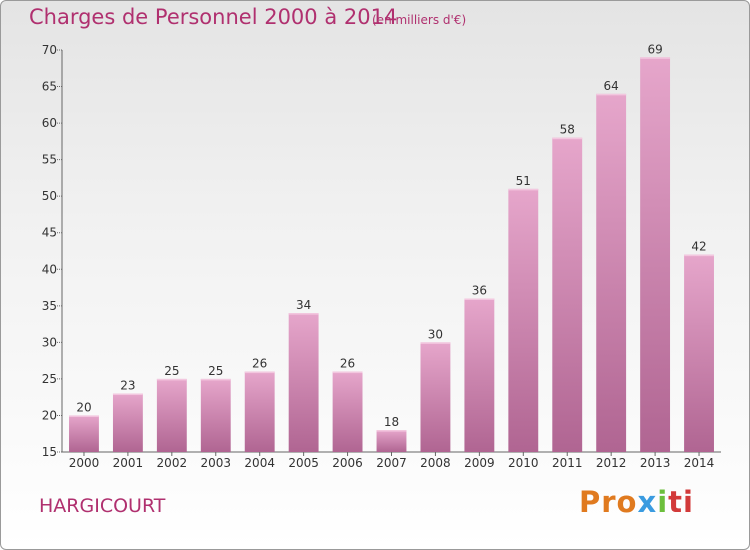 Image resolution: width=750 pixels, height=550 pixels. I want to click on chart-title: Charges de Personnel 2000 à 2014, so click(213, 17).